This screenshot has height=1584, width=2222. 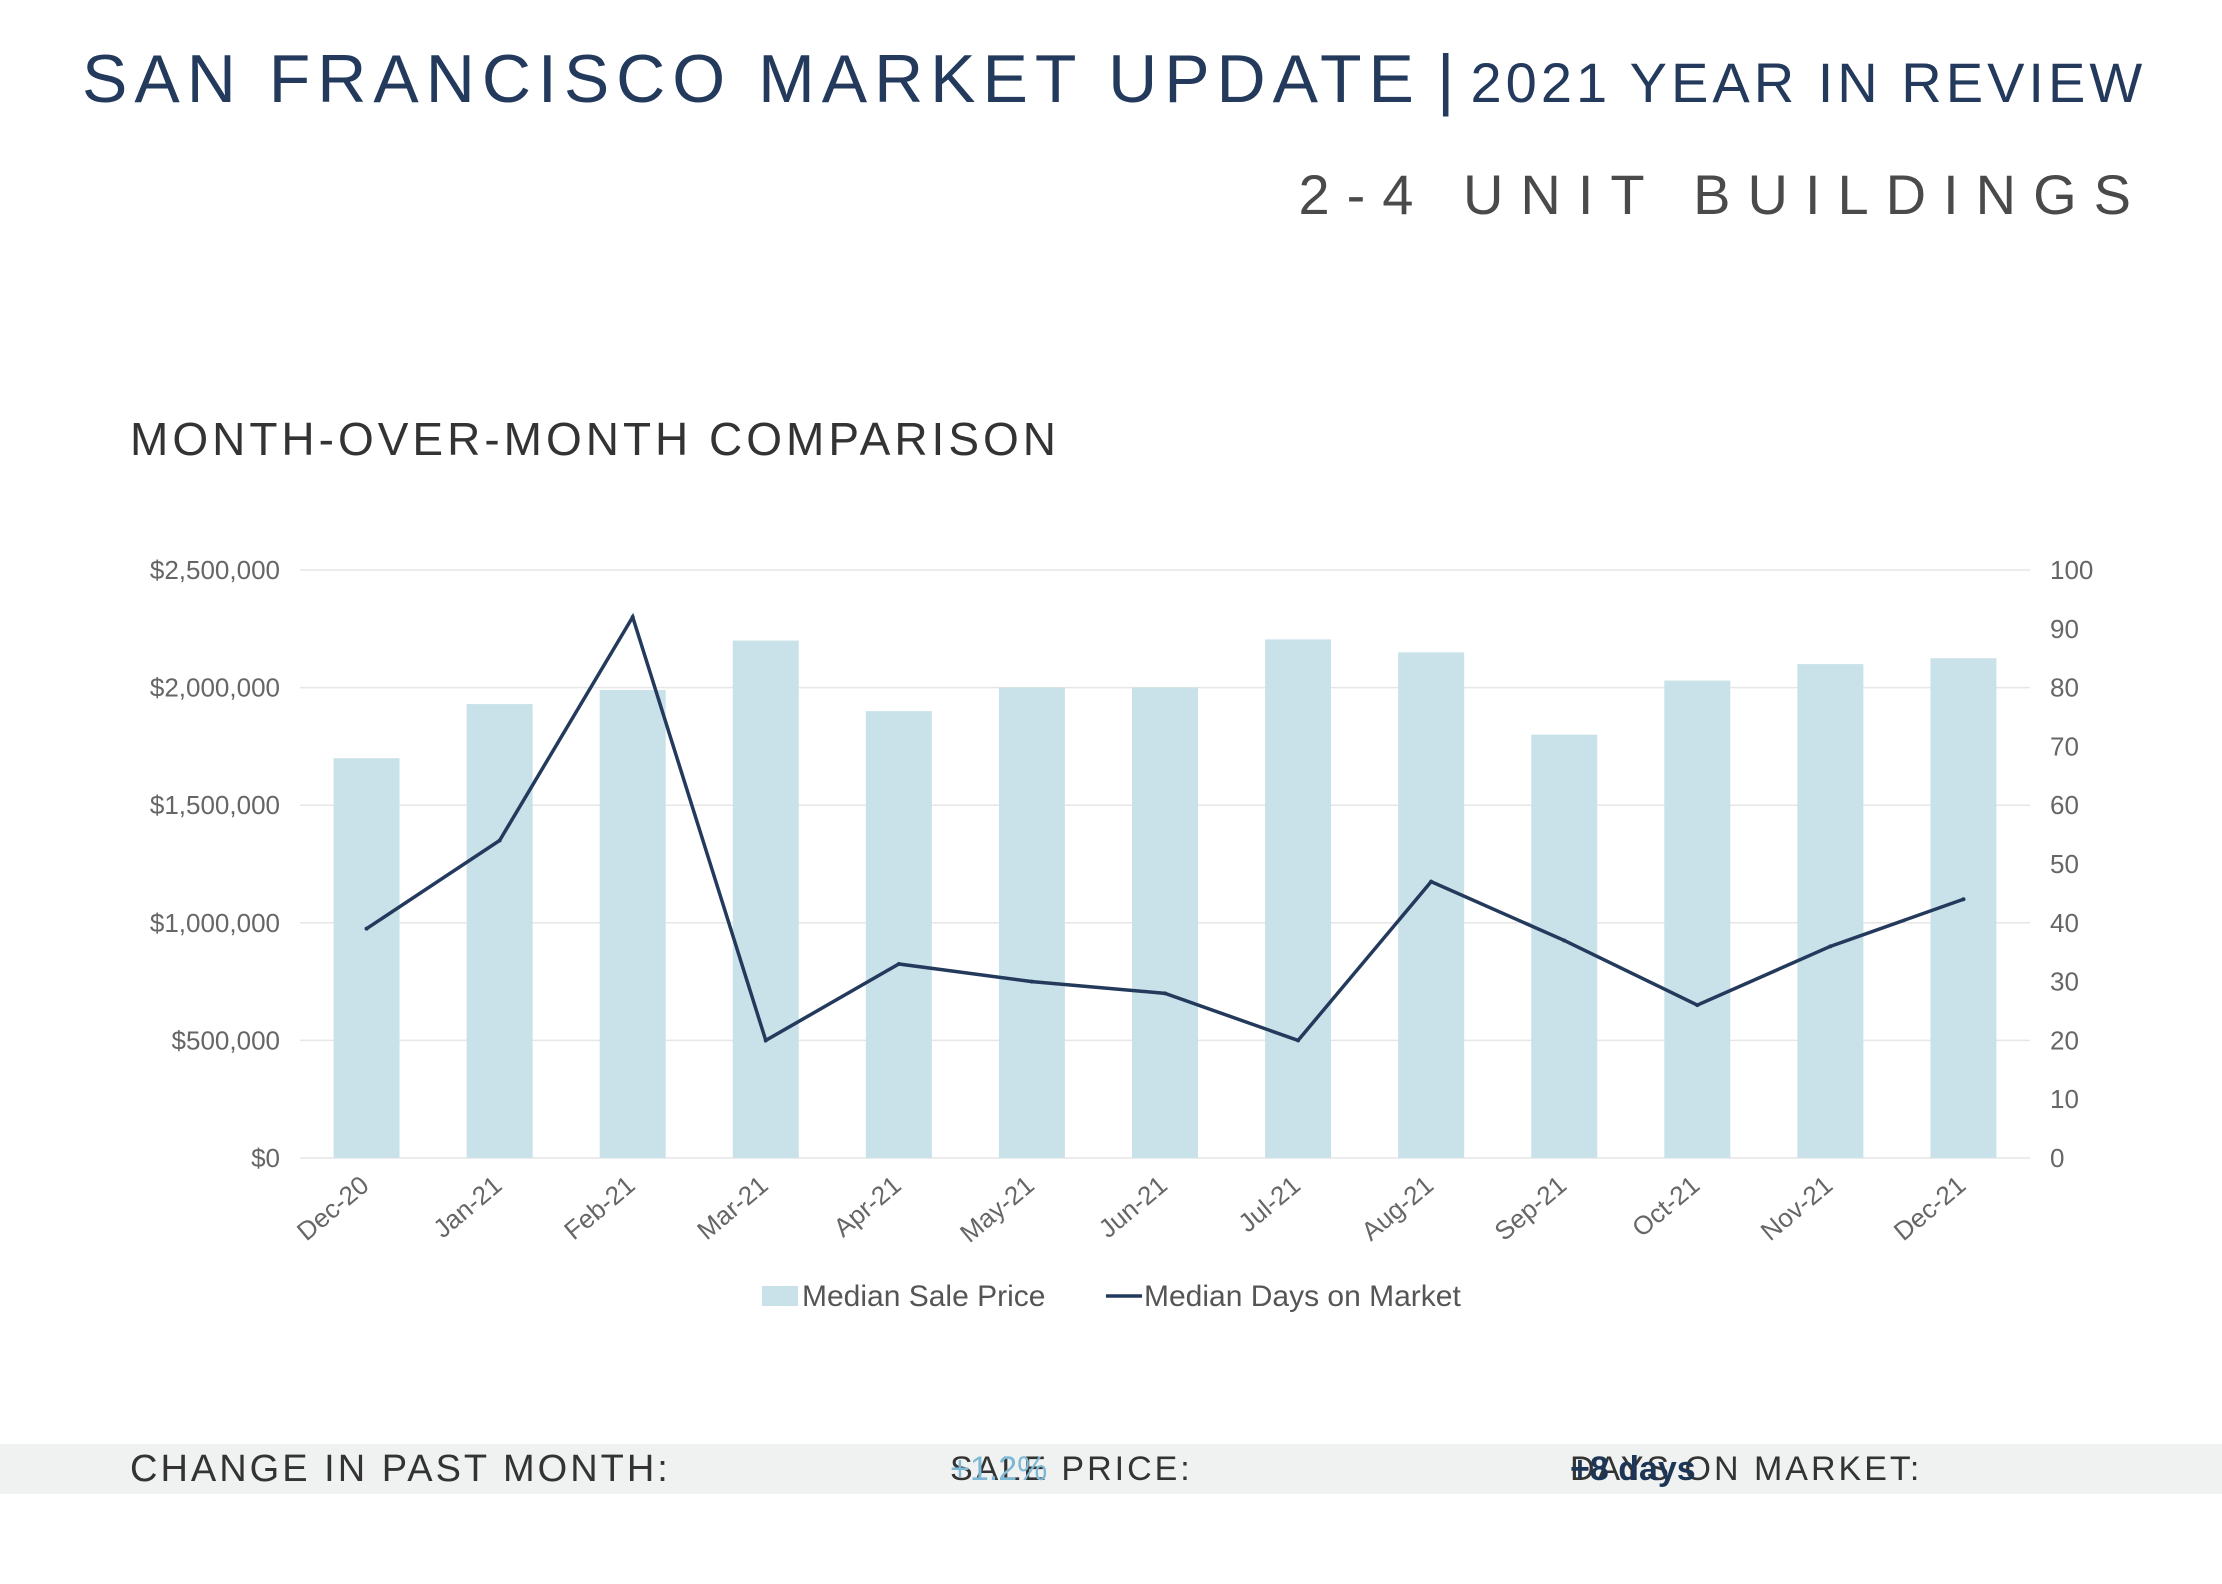 I want to click on y-left-tick-label: $0, so click(x=265, y=1158).